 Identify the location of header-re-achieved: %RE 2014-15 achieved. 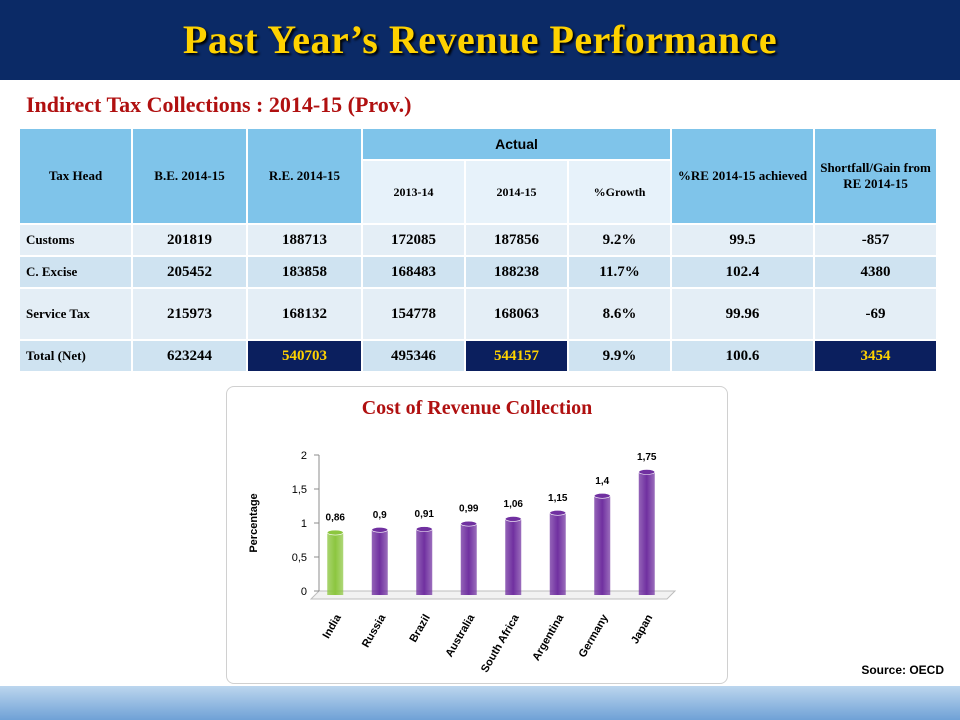
(743, 176).